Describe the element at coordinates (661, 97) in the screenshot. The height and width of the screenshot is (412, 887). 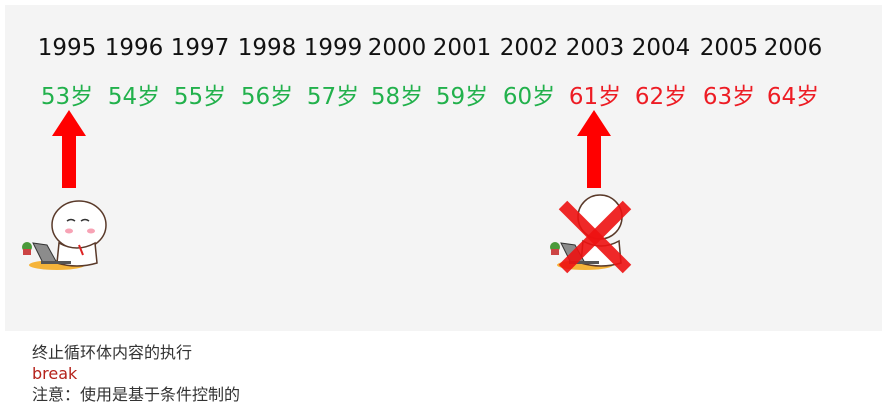
I see `age-label: 62岁` at that location.